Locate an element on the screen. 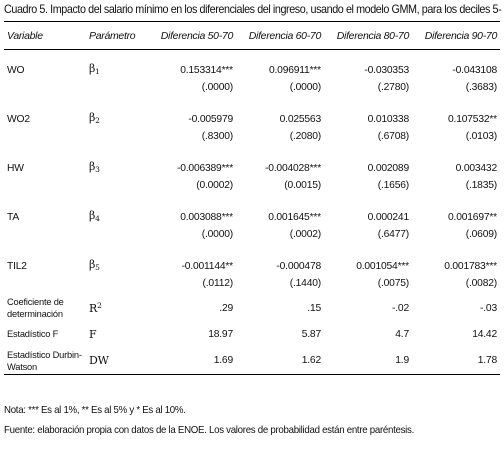 Image resolution: width=504 pixels, height=459 pixels. p-value: (.0075) is located at coordinates (393, 283).